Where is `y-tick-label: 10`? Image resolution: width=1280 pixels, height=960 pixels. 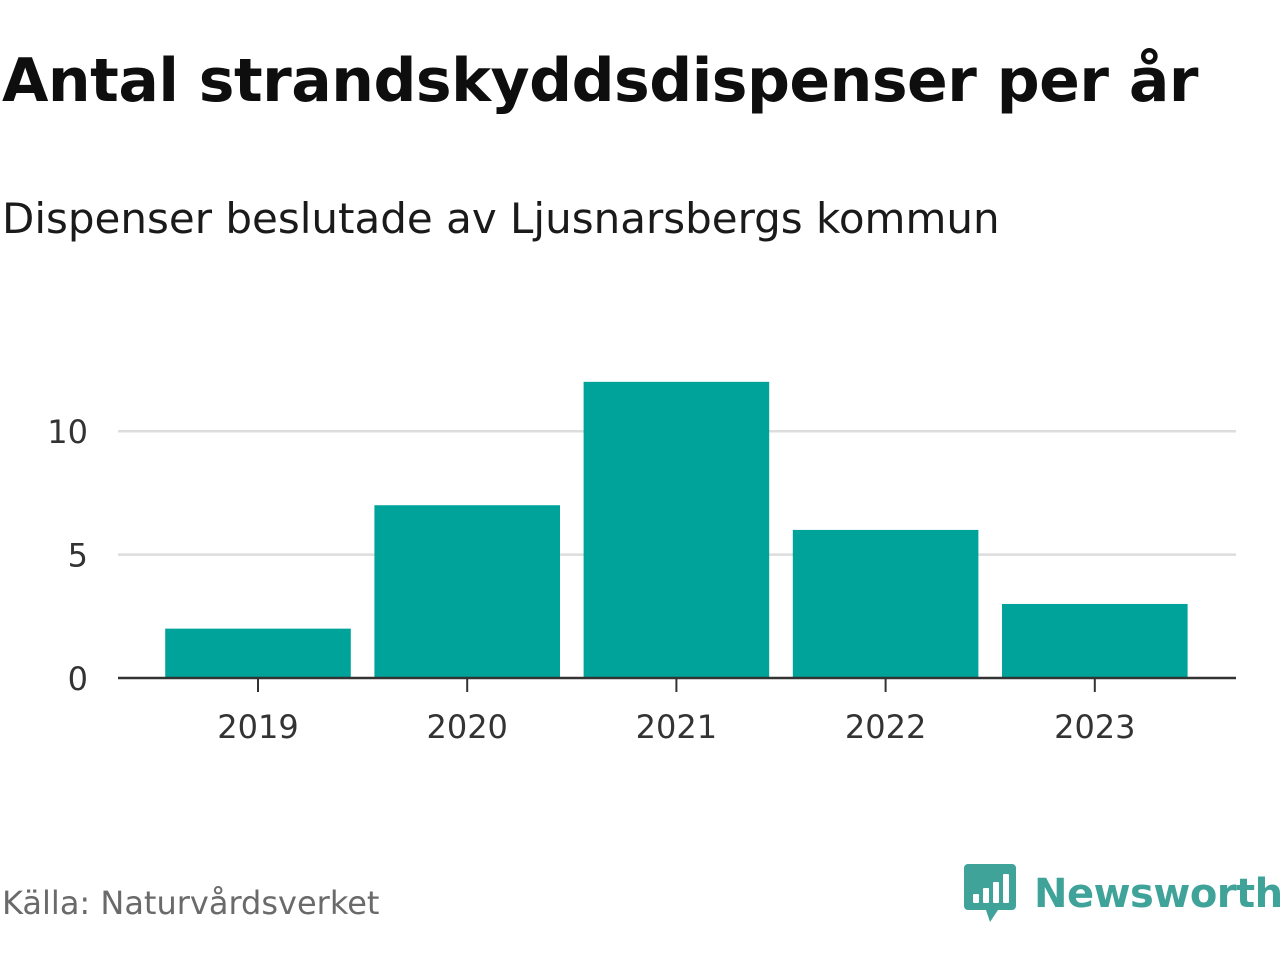 y-tick-label: 10 is located at coordinates (67, 432).